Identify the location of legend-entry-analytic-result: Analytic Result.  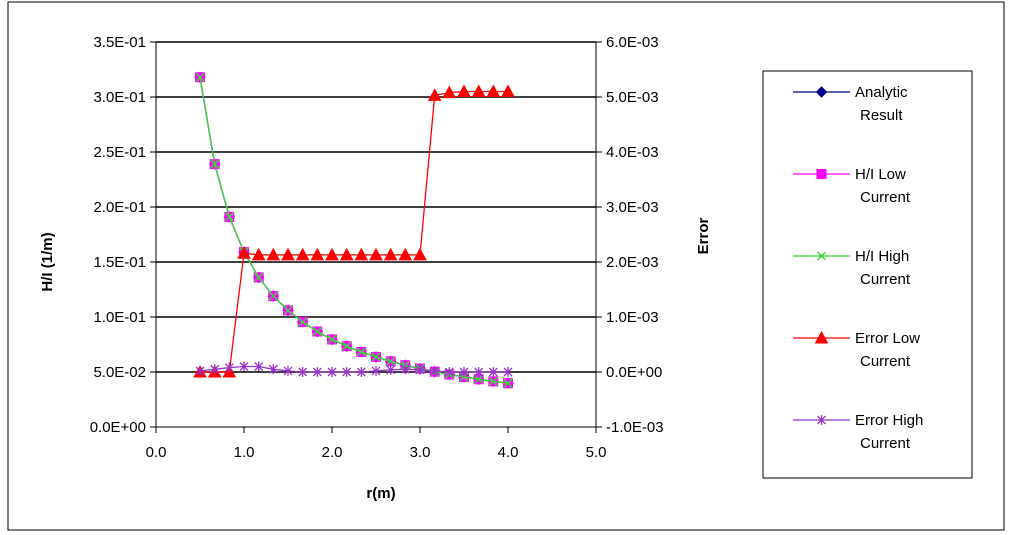
(850, 104).